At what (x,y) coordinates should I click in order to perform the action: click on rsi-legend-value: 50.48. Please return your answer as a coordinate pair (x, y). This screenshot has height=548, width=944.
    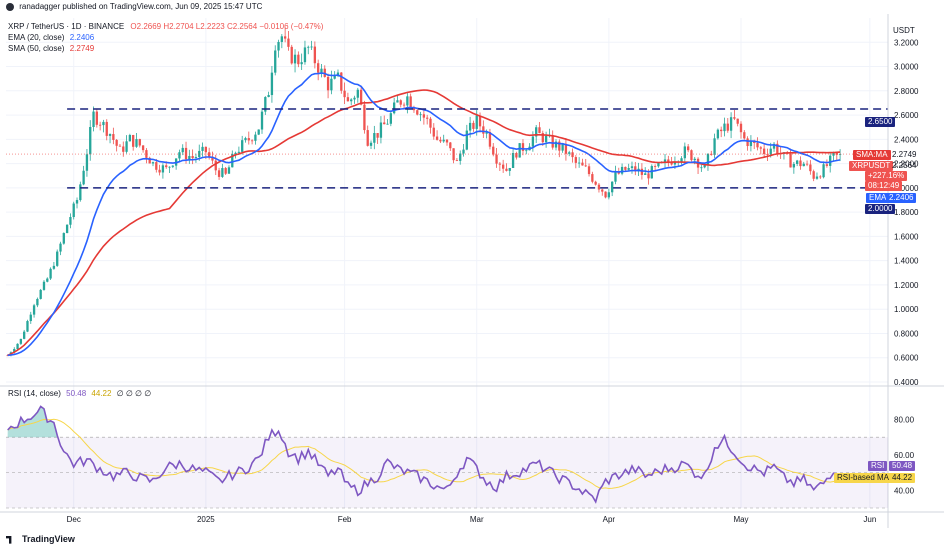
    Looking at the image, I should click on (76, 393).